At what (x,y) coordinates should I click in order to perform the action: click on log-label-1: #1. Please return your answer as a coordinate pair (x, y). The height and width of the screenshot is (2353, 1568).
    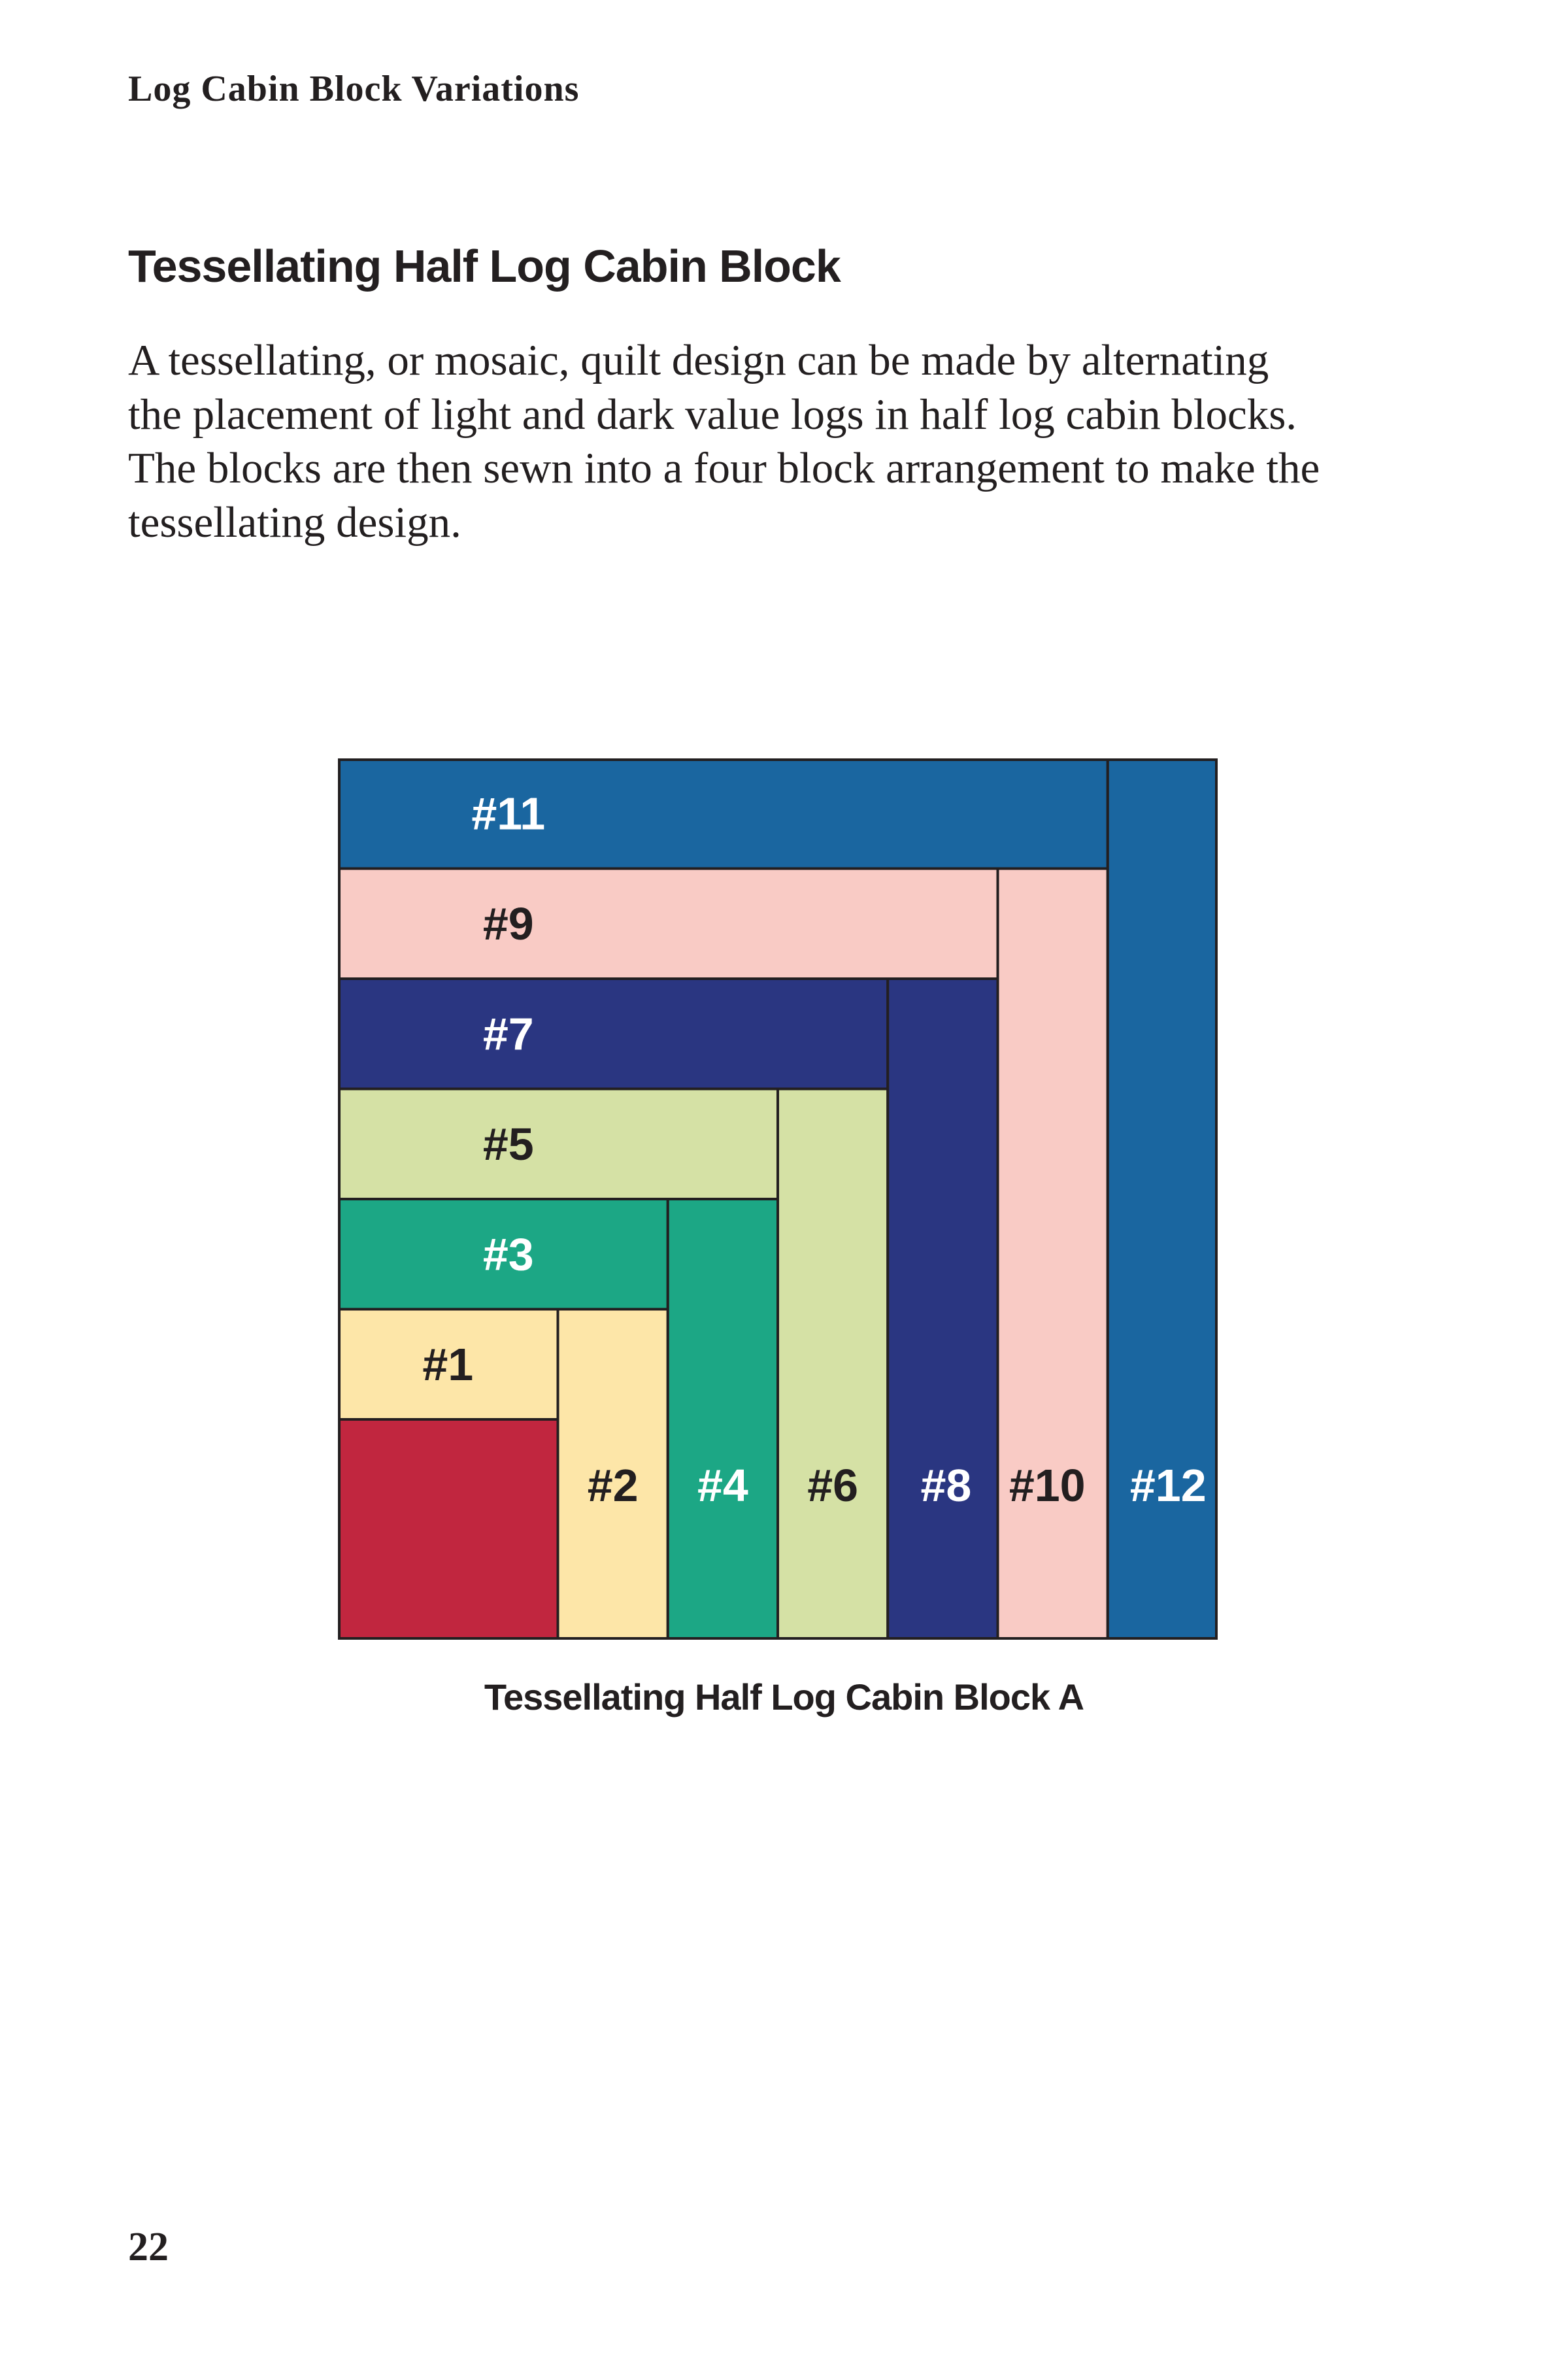
    Looking at the image, I should click on (447, 1364).